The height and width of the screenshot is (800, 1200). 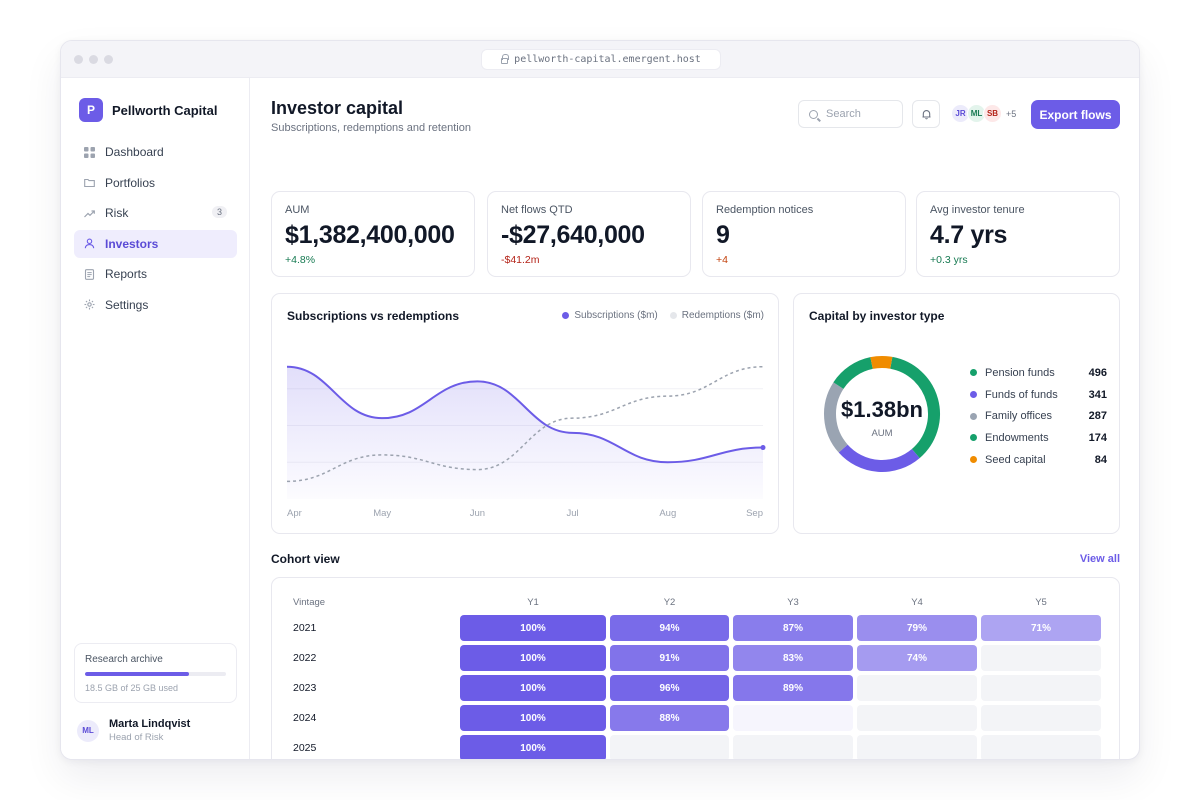 I want to click on window-maximize-dot, so click(x=108, y=59).